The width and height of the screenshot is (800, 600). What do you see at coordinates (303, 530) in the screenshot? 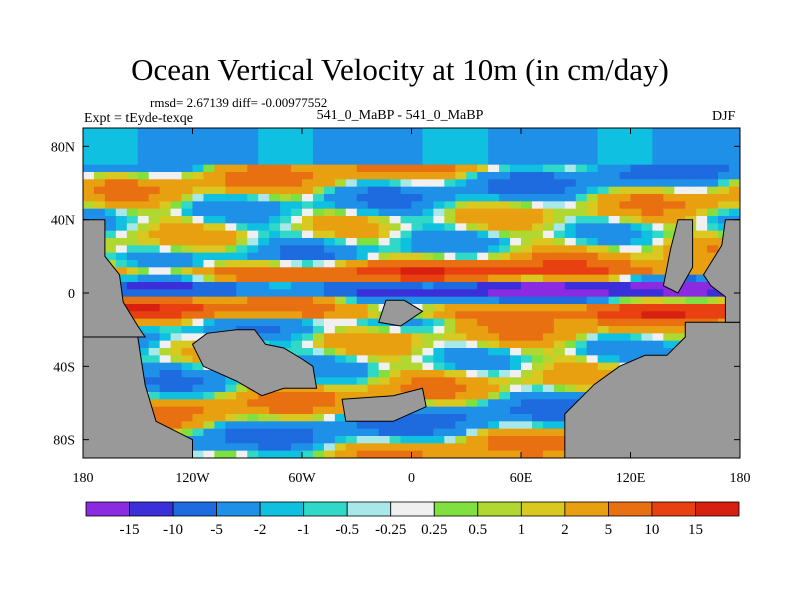
I see `colorbar-label: -1` at bounding box center [303, 530].